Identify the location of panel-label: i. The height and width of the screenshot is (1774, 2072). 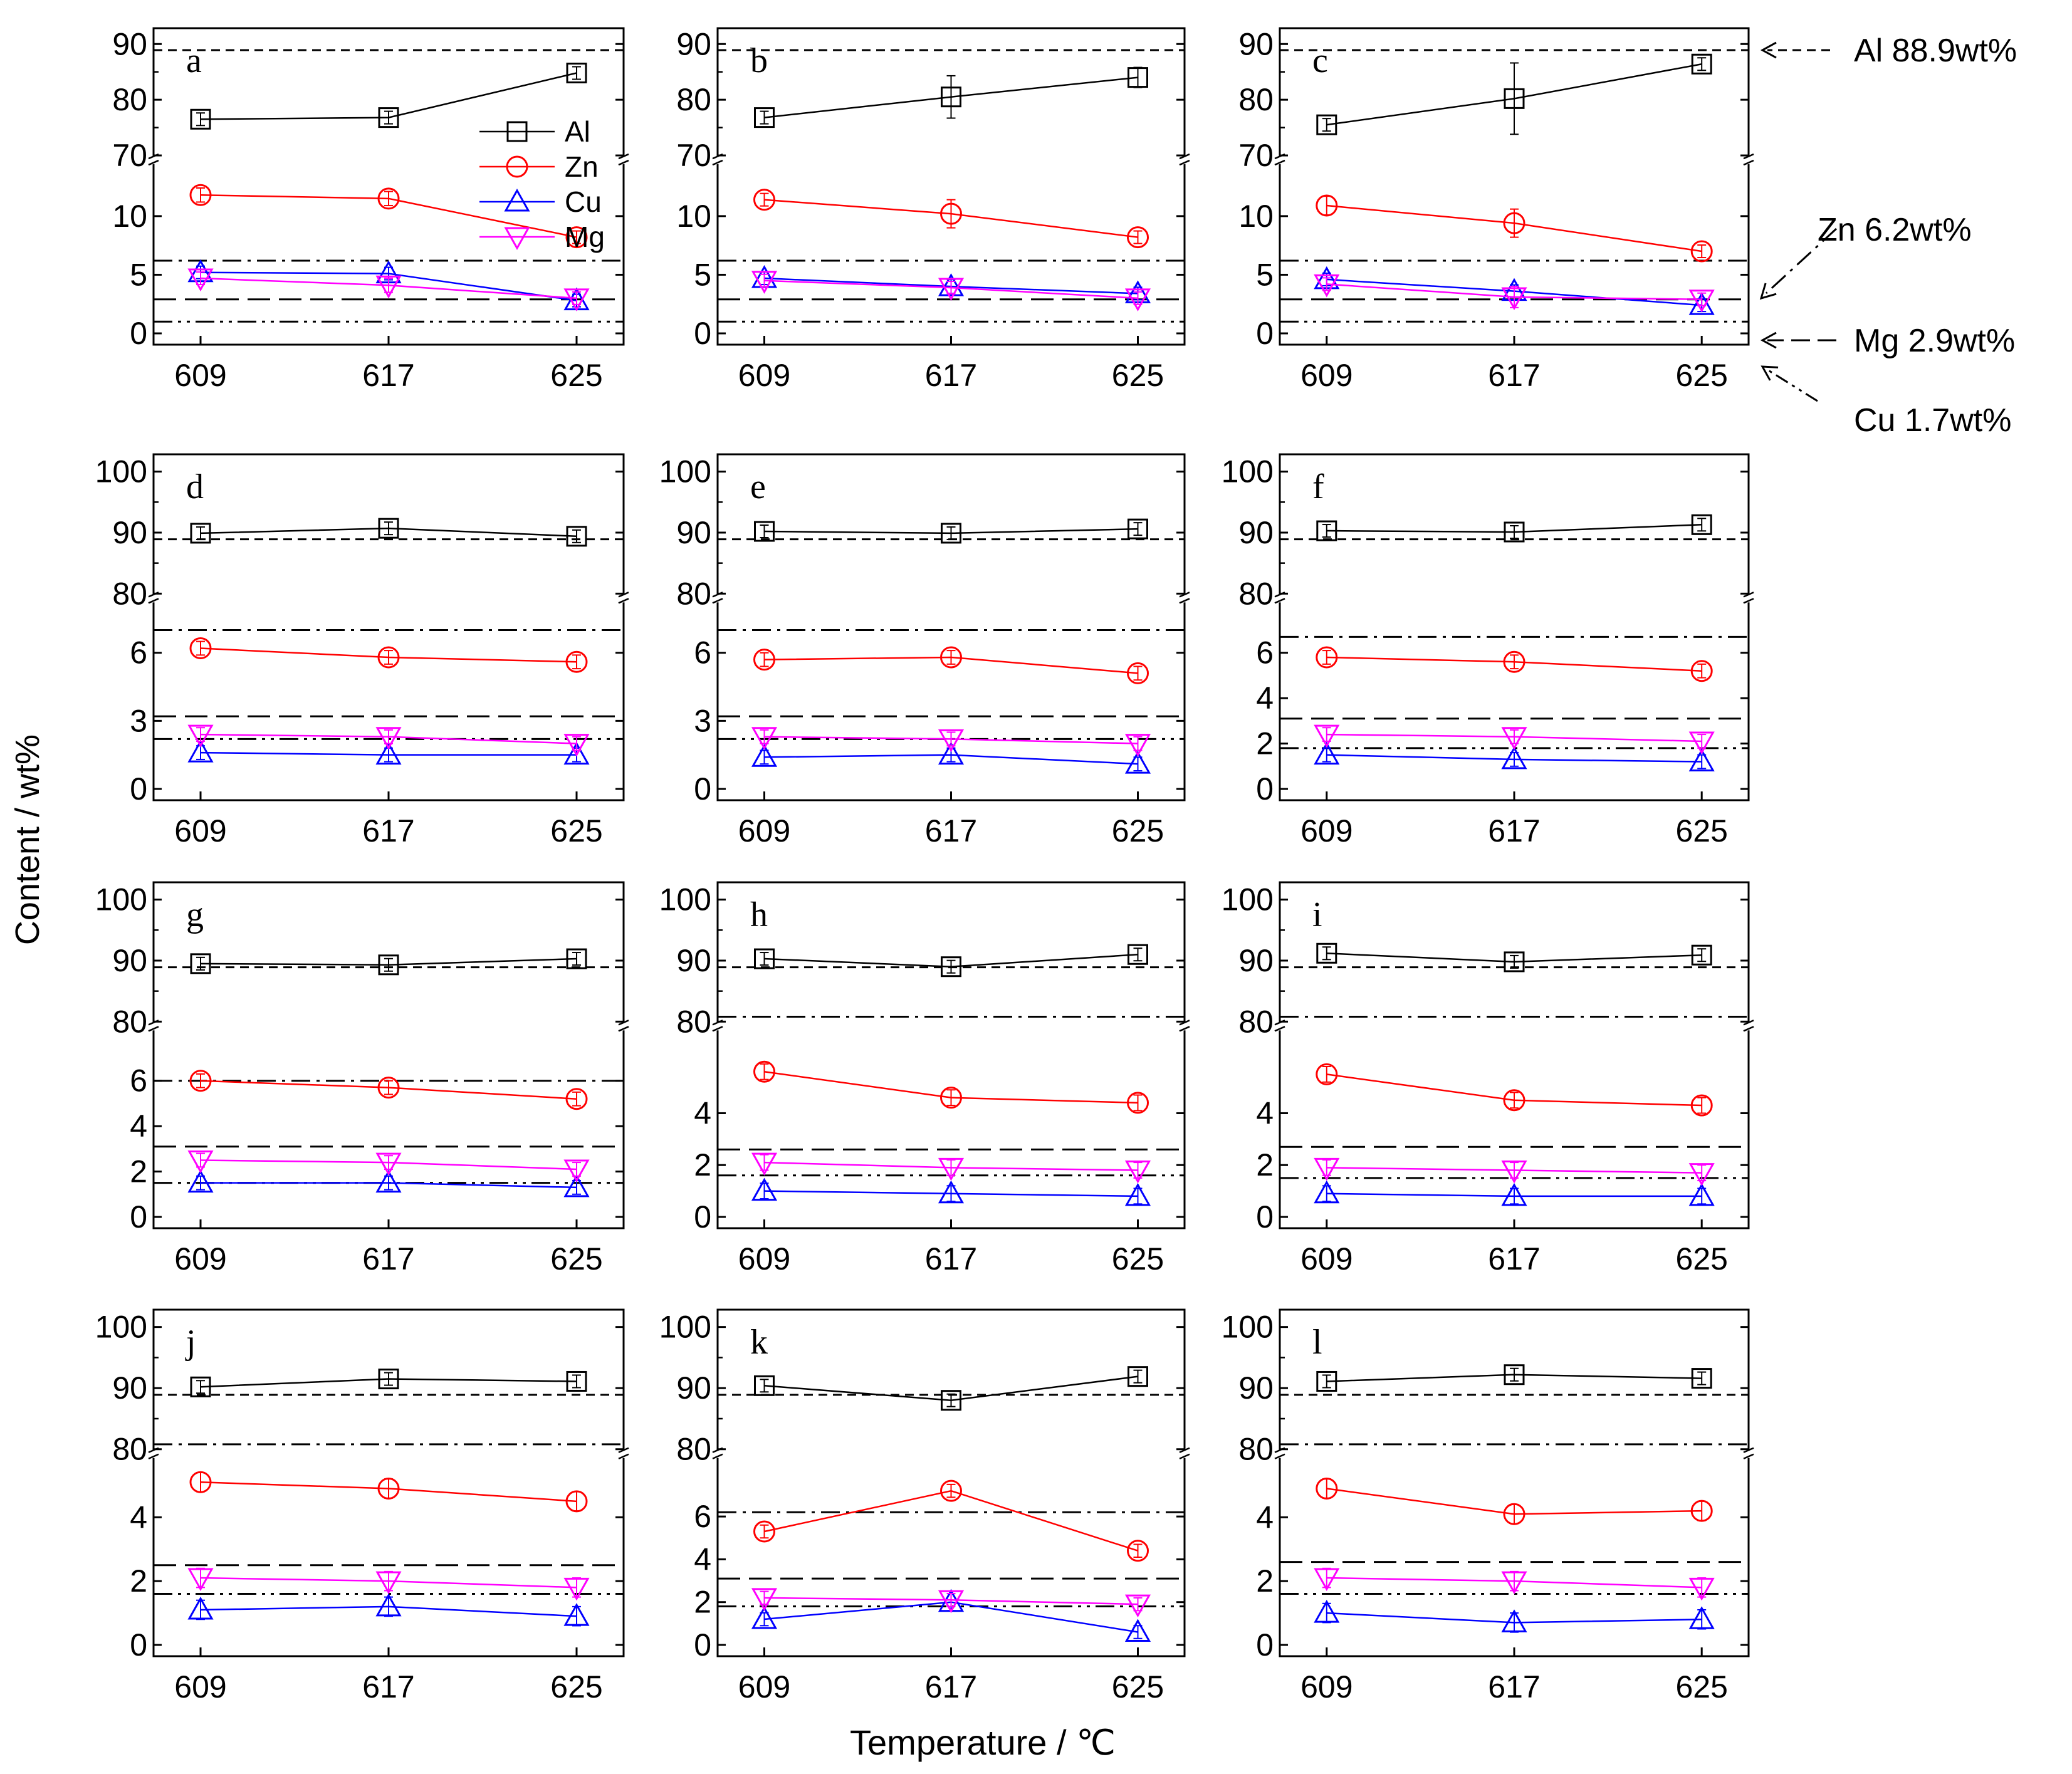
(1317, 915).